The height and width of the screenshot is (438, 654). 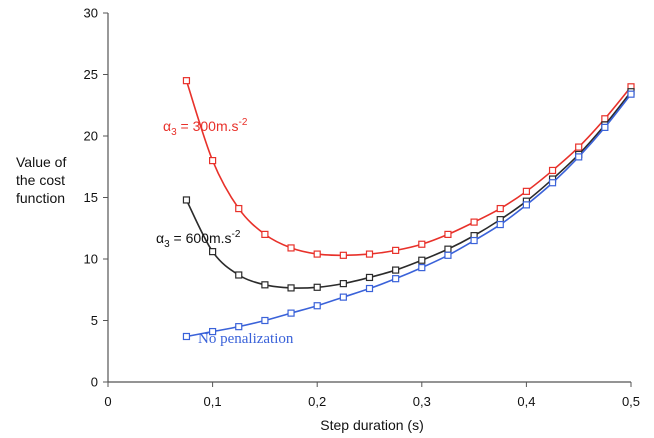 I want to click on x-axis-title: Step duration (s), so click(x=372, y=425).